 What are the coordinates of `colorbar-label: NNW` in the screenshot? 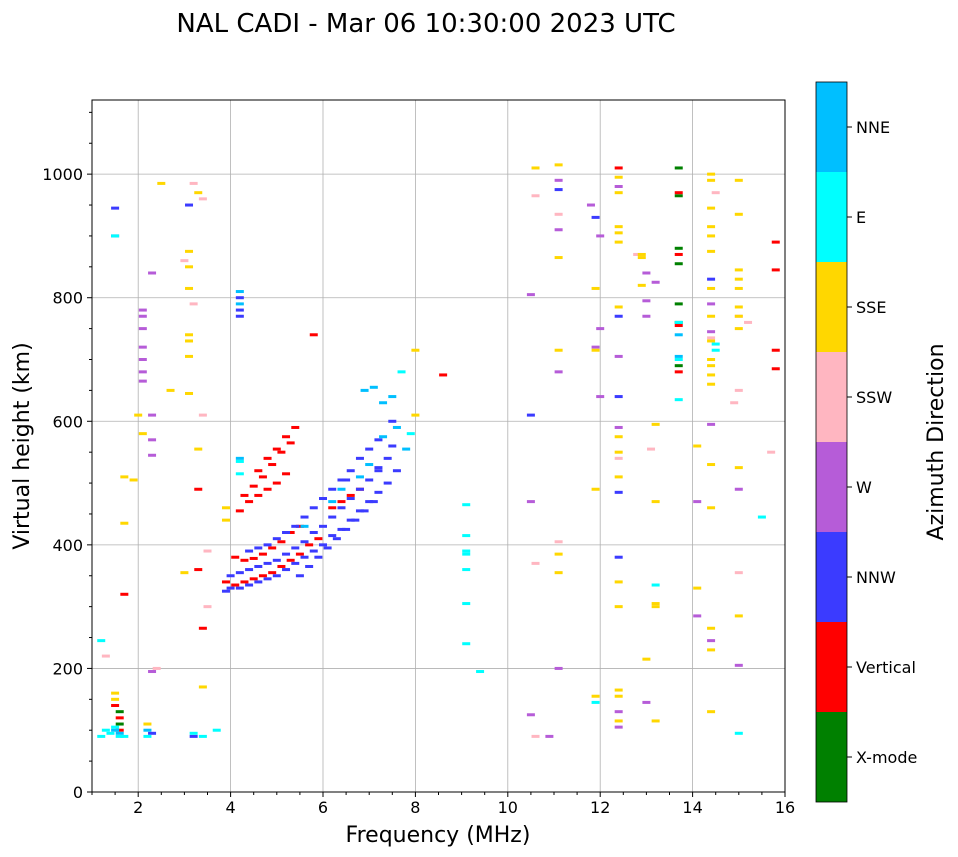 It's located at (876, 577).